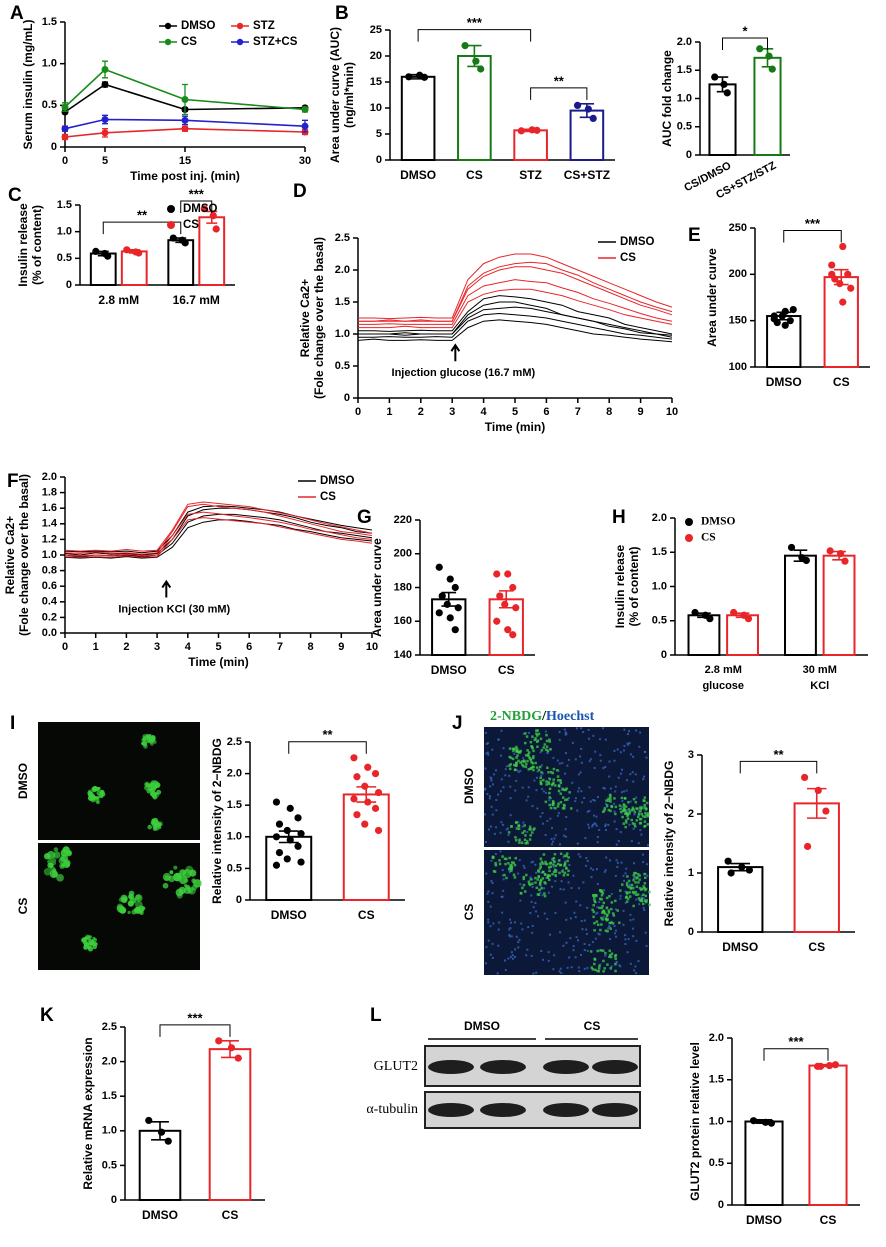 The height and width of the screenshot is (1247, 886). I want to click on y-tick-label: 1.5, so click(109, 1096).